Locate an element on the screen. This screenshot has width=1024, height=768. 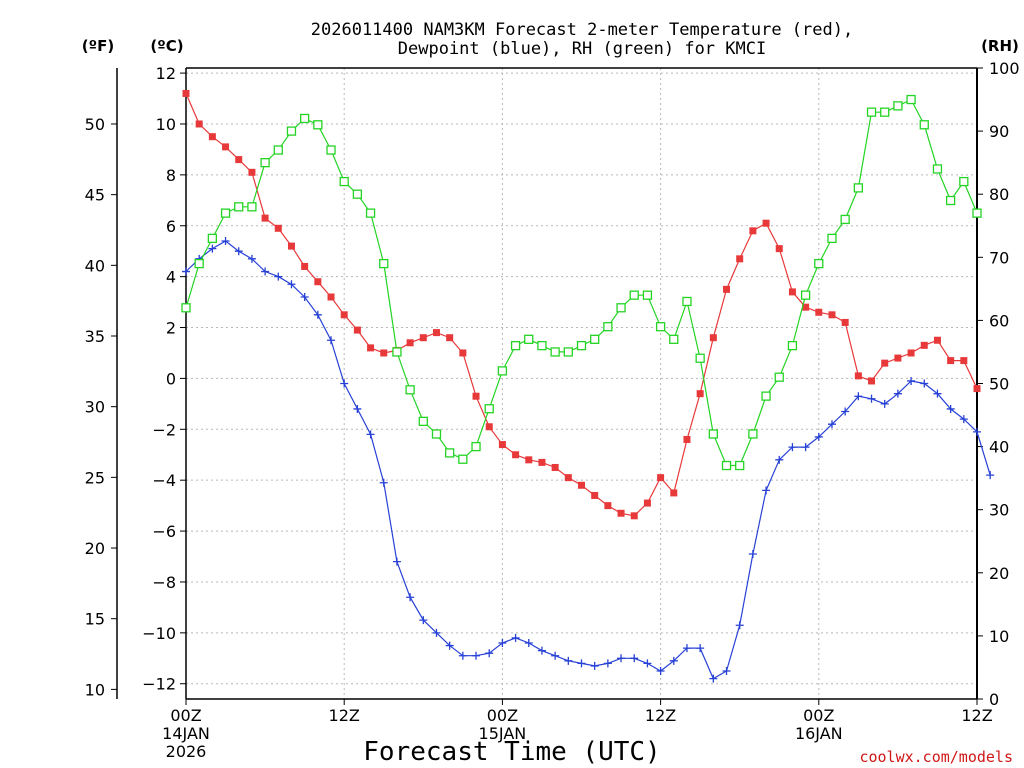
celsius-tick-label: −10 is located at coordinates (159, 633).